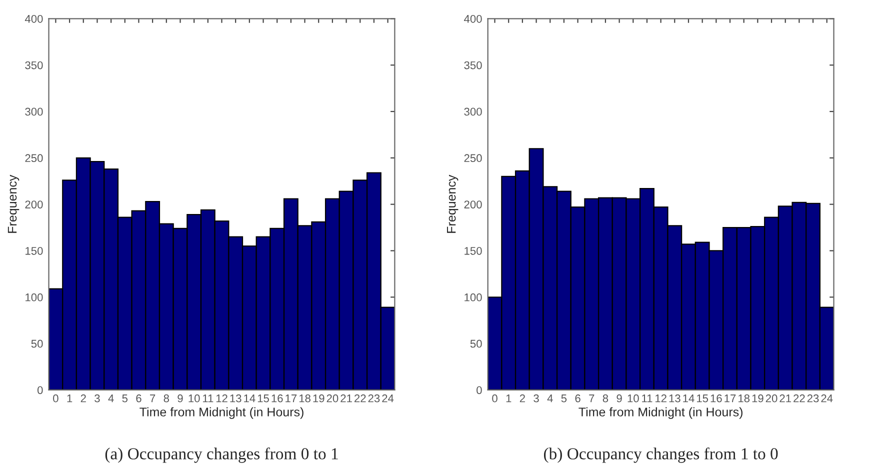  Describe the element at coordinates (661, 455) in the screenshot. I see `text: (b) Occupancy changes from 1 to 0` at that location.